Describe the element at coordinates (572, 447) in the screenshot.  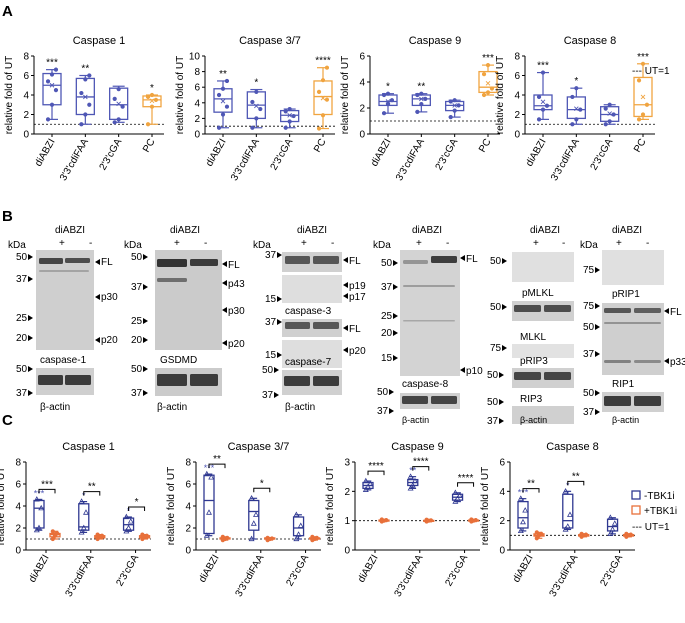
I see `chart-title: Caspase 8` at that location.